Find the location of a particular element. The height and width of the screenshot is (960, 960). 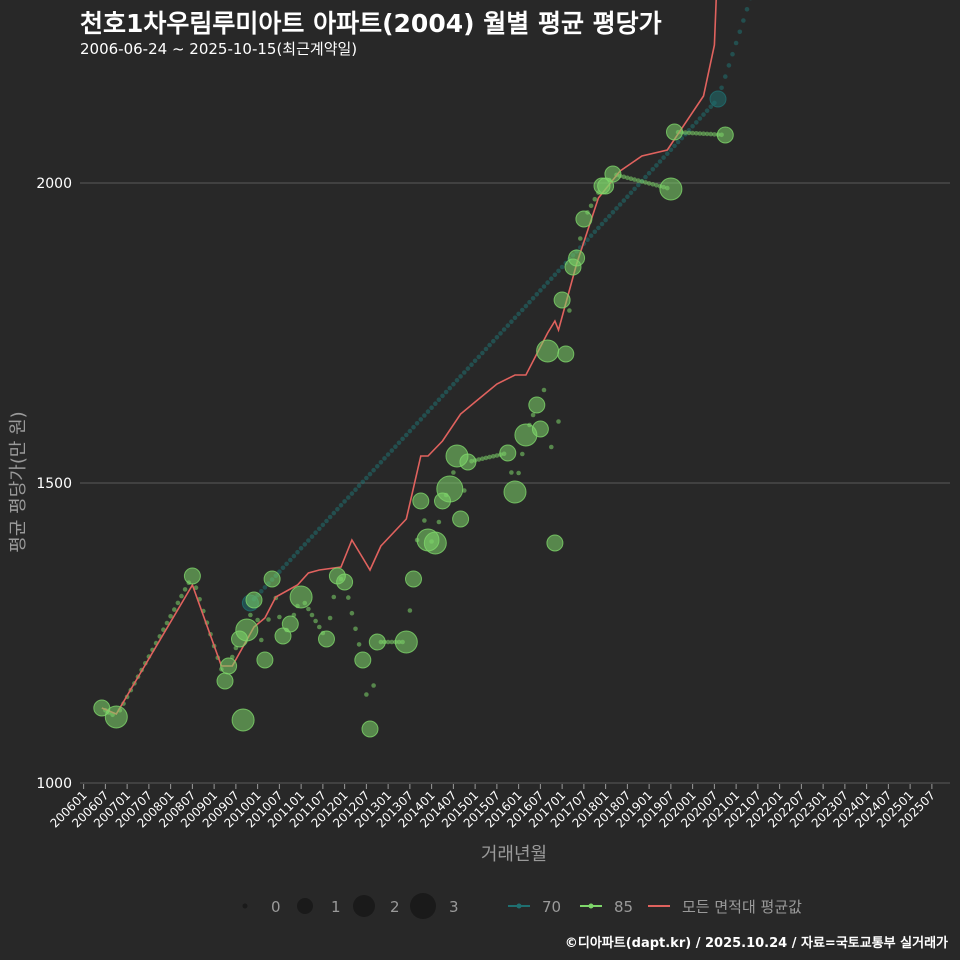

legend-item-85-dot is located at coordinates (591, 906).